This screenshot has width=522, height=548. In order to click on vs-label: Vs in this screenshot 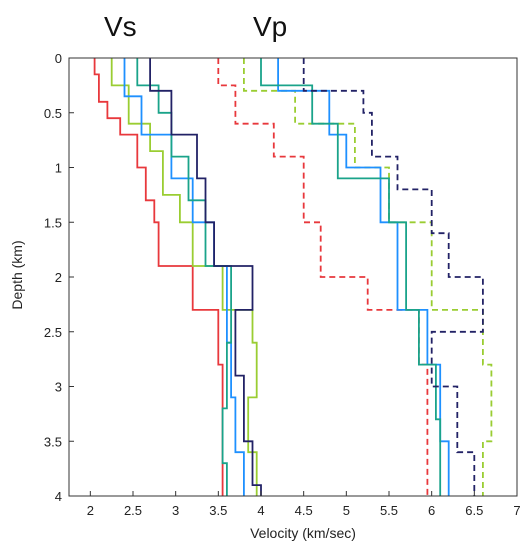, I will do `click(120, 26)`.